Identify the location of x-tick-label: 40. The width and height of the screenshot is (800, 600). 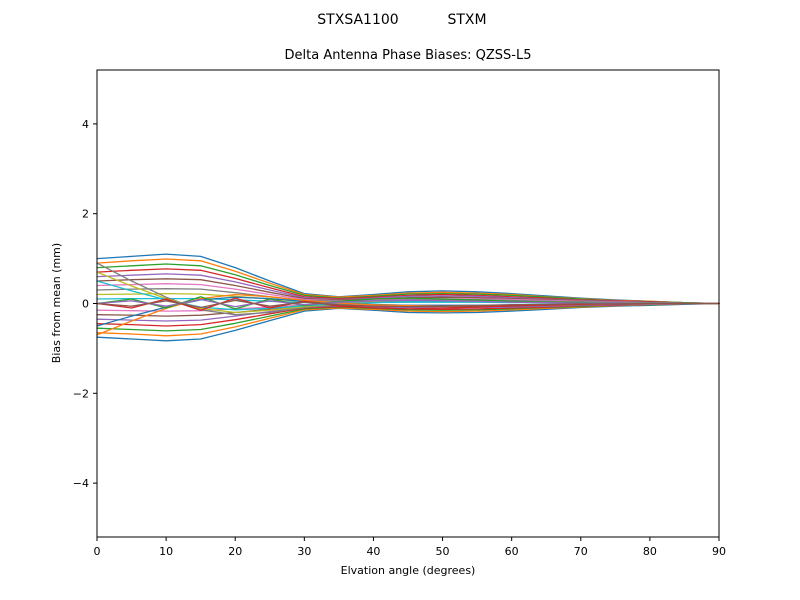
(373, 551).